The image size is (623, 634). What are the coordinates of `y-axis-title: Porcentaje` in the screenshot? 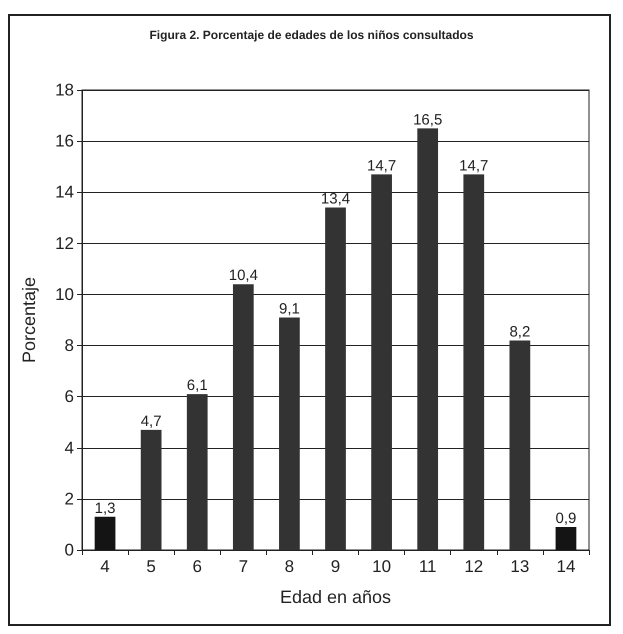 It's located at (29, 320).